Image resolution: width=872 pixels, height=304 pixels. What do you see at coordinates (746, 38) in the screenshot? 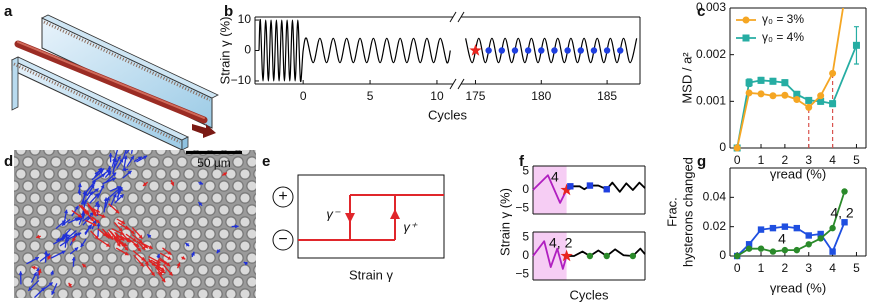
I see `legend-marker` at bounding box center [746, 38].